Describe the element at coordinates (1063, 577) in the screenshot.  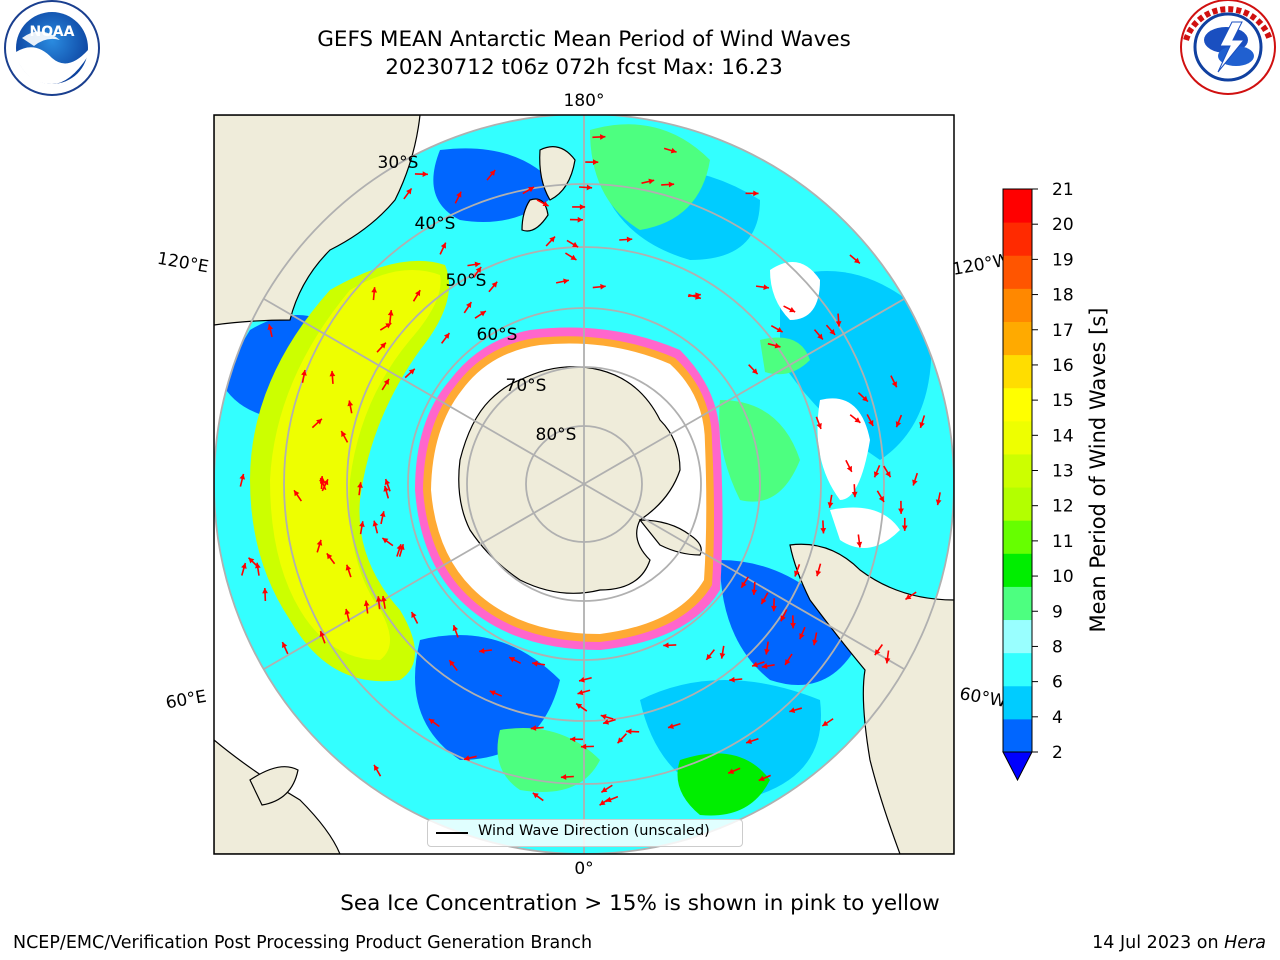
I see `colorbar-tick-label: 10` at that location.